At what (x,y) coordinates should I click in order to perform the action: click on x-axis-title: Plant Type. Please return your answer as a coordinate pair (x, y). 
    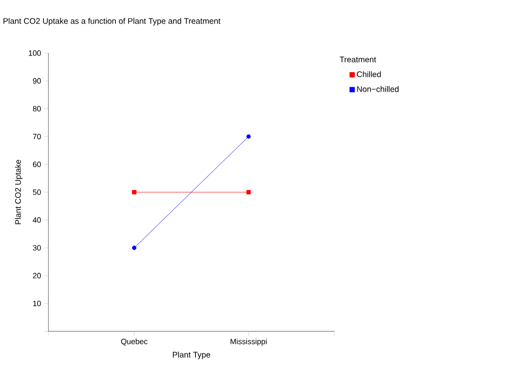
    Looking at the image, I should click on (191, 355).